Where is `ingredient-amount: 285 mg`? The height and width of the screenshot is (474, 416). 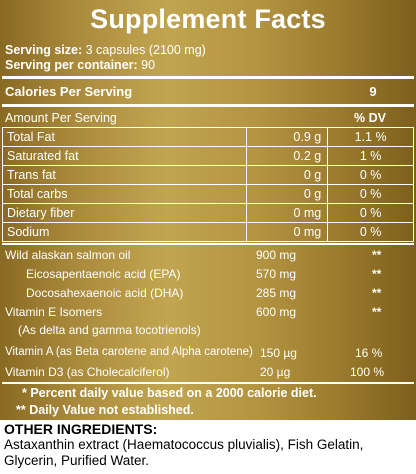 ingredient-amount: 285 mg is located at coordinates (276, 293).